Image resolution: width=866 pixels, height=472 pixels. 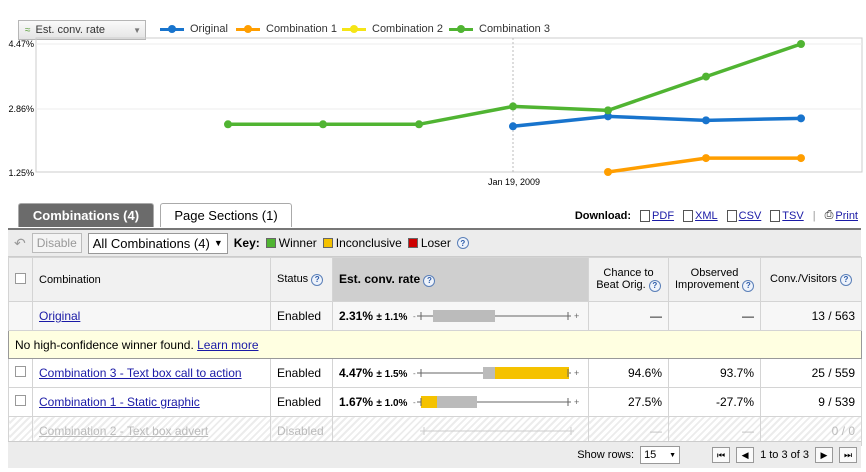 I want to click on rate-value: 1.67% ± 1.0%, so click(x=373, y=402).